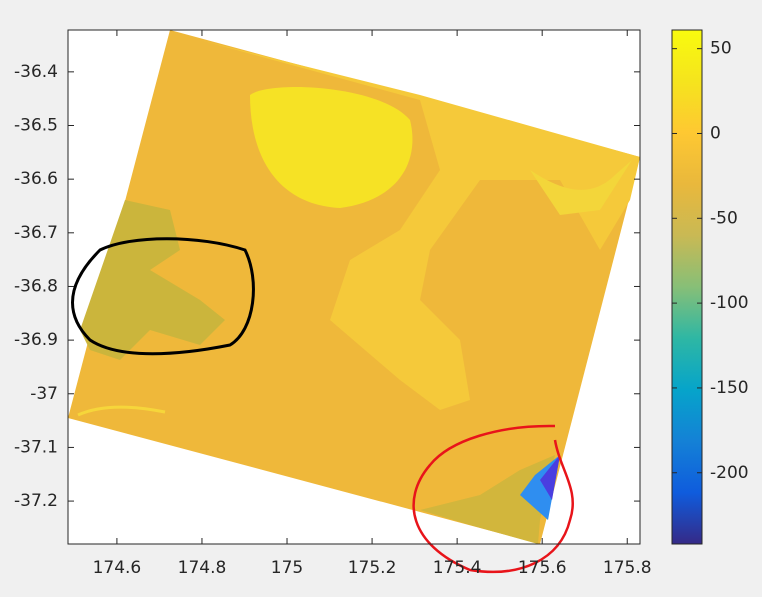 The height and width of the screenshot is (597, 762). What do you see at coordinates (202, 568) in the screenshot?
I see `x-tick-label: 174.8` at bounding box center [202, 568].